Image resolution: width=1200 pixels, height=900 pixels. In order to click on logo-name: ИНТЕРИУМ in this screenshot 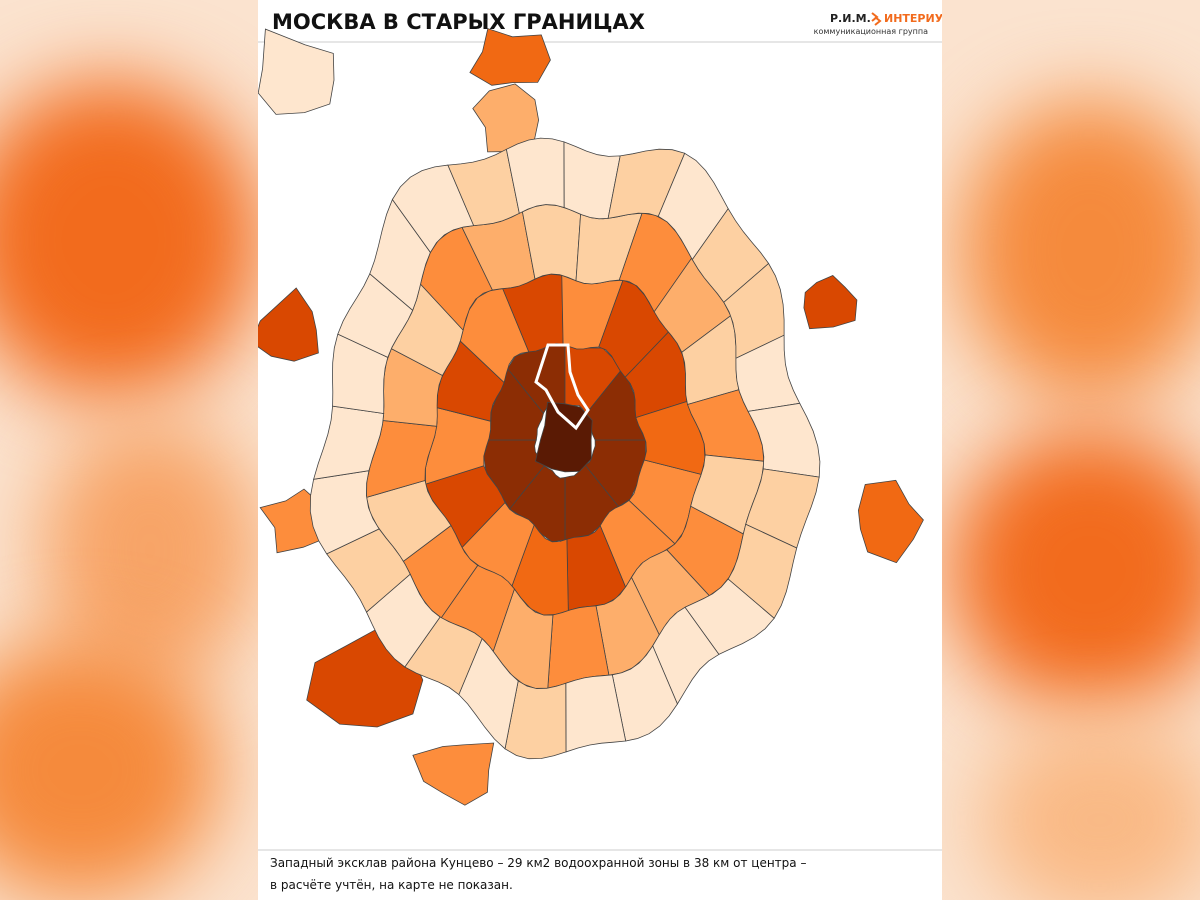, I will do `click(913, 18)`.